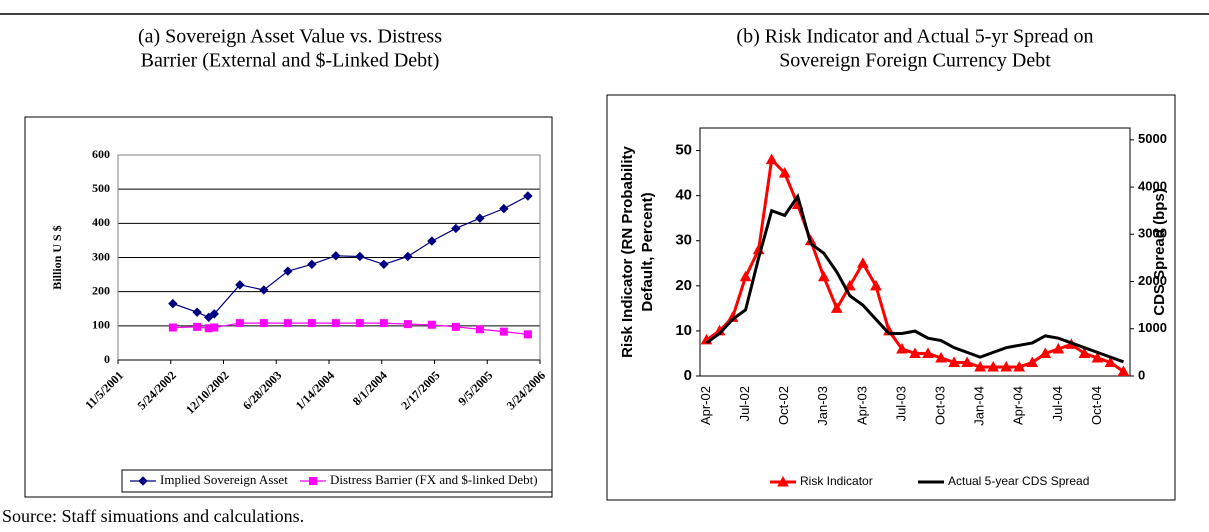 The image size is (1209, 532). I want to click on legend-label: Distress Barrier (FX and $-linked Debt), so click(434, 479).